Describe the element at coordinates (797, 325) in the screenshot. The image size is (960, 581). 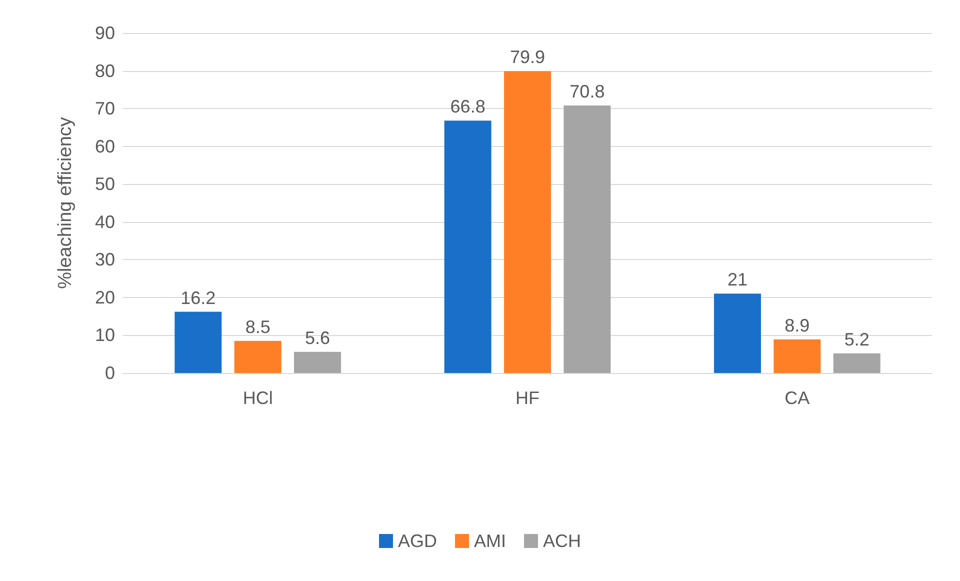
I see `data-label: 8.9` at that location.